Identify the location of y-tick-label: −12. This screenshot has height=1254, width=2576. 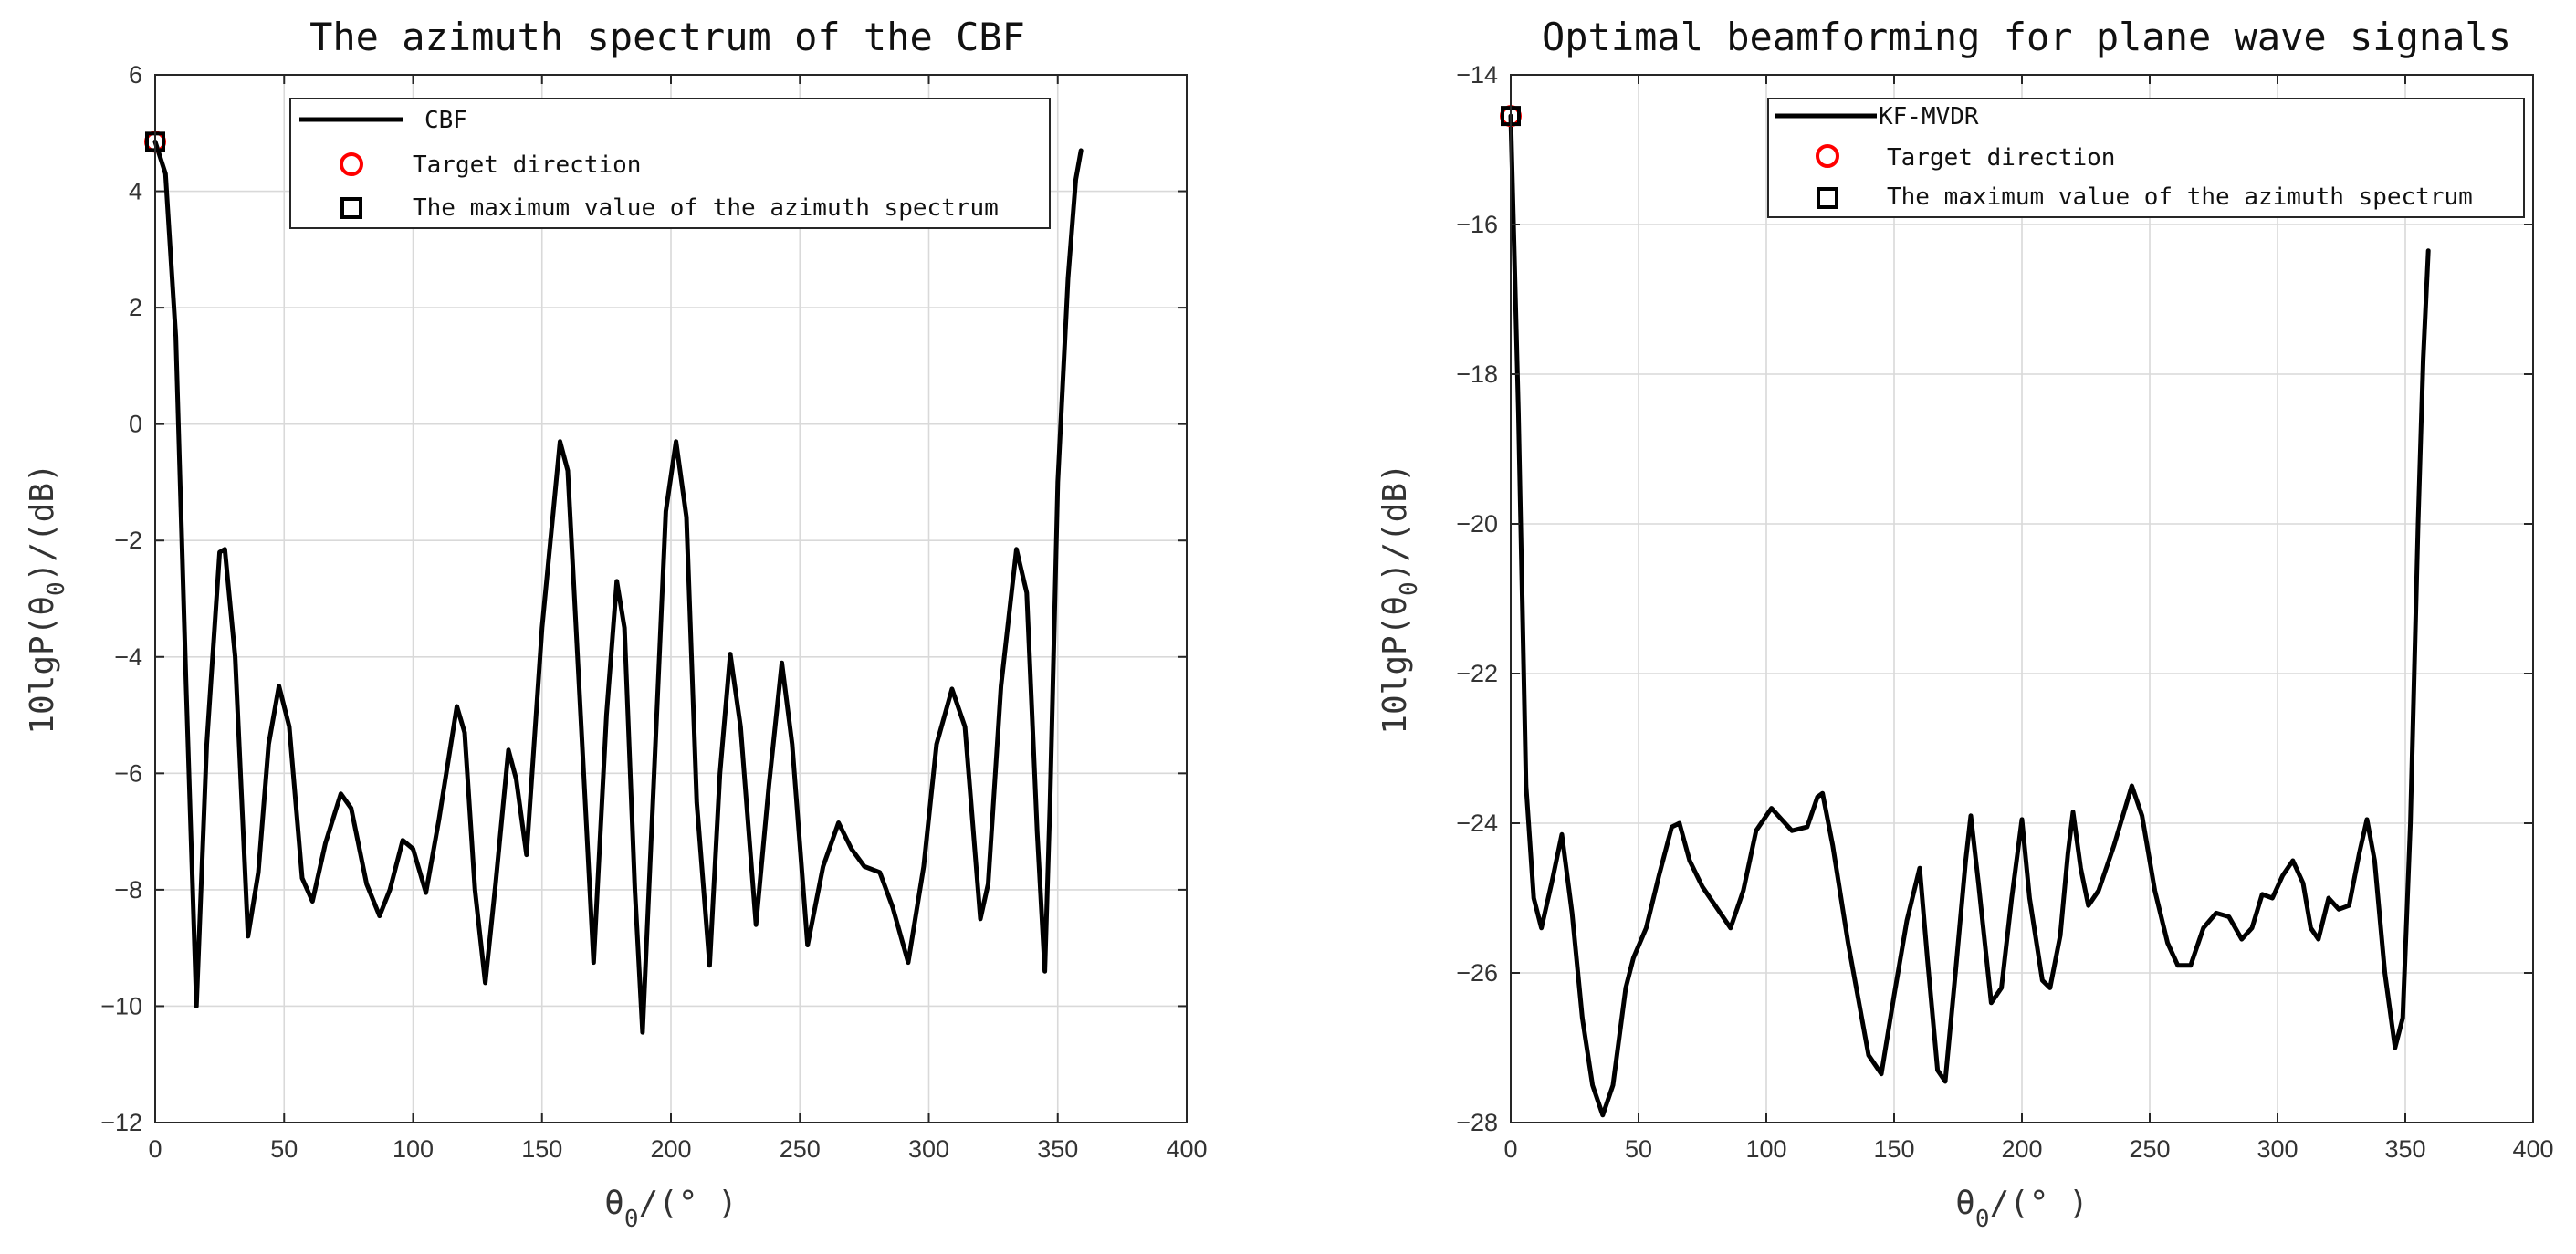
(121, 1122).